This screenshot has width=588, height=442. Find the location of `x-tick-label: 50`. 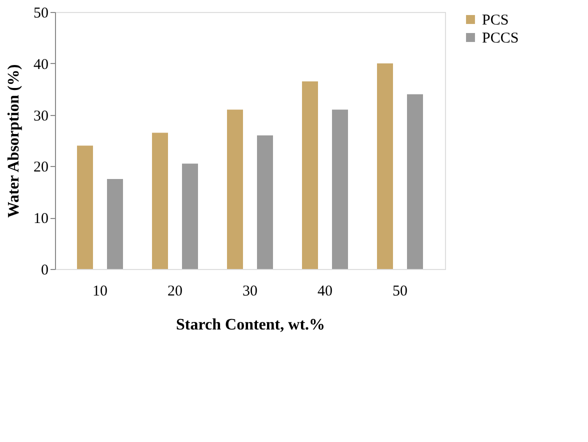

x-tick-label: 50 is located at coordinates (400, 292).